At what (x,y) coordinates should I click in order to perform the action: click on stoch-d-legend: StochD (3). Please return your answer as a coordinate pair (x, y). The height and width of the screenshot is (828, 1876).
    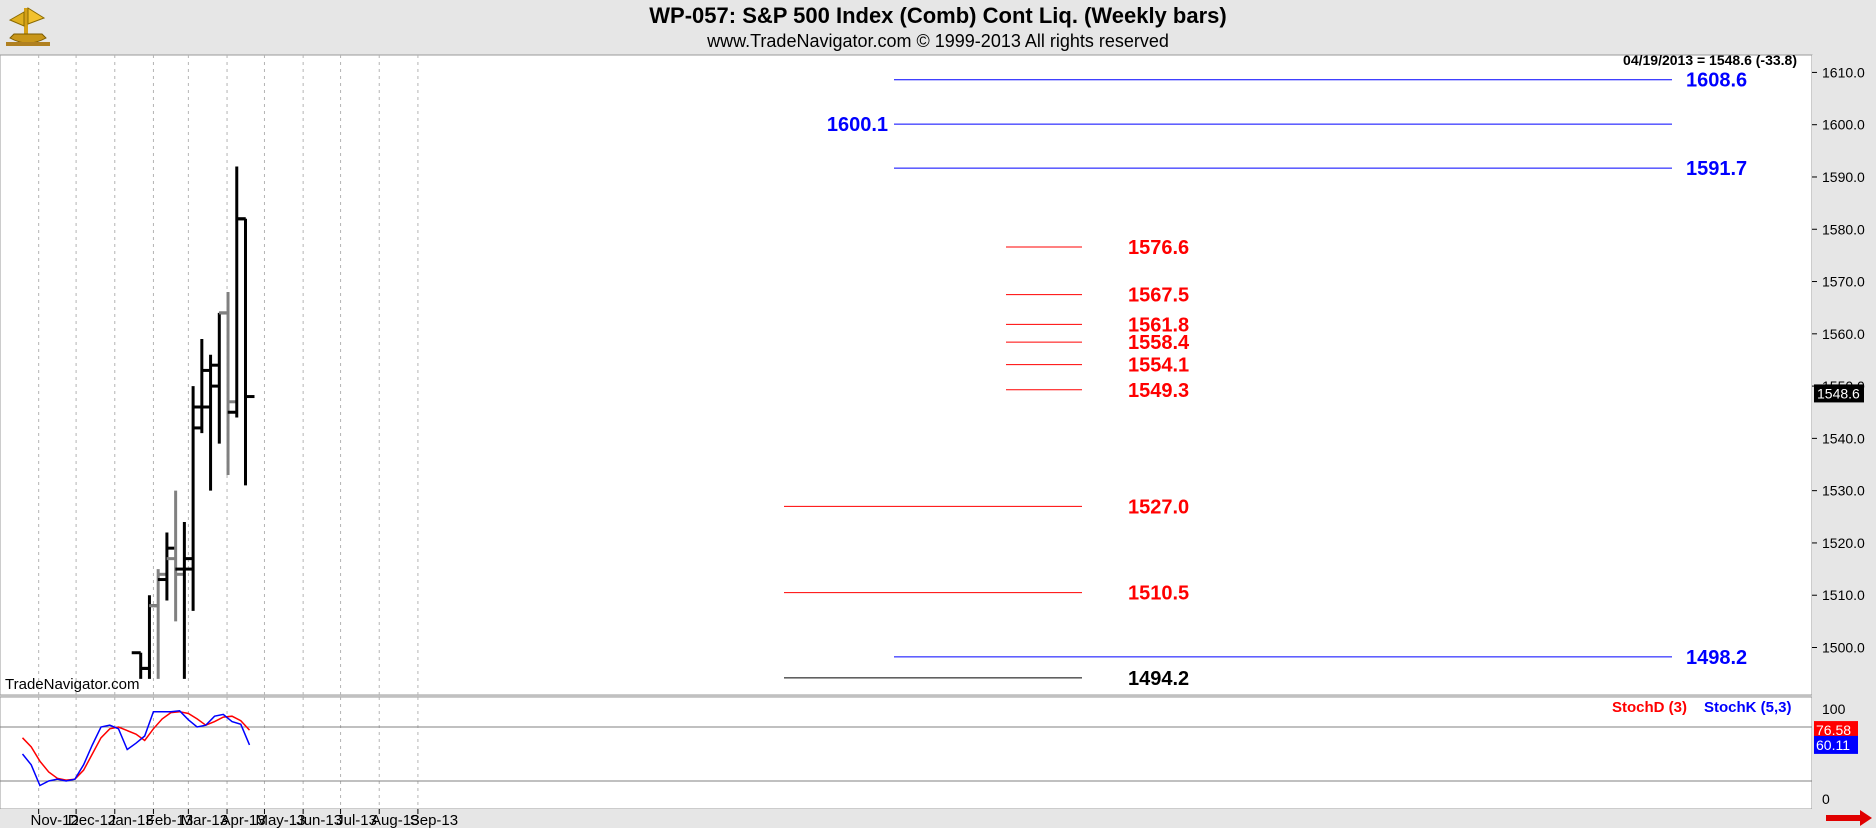
    Looking at the image, I should click on (1649, 707).